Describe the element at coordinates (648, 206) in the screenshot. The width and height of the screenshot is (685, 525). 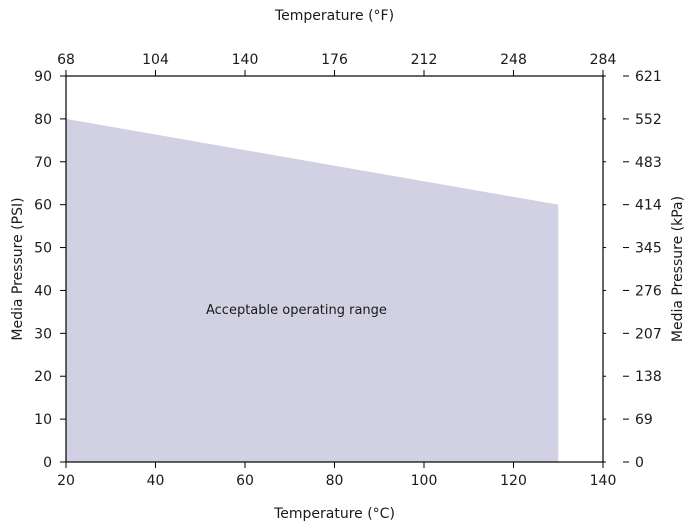
I see `y2-tick-label: 414` at that location.